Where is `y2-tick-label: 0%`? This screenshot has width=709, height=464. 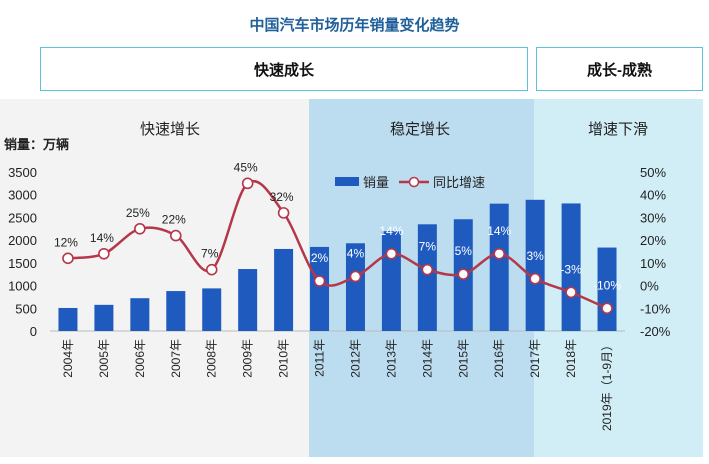
y2-tick-label: 0% is located at coordinates (649, 286).